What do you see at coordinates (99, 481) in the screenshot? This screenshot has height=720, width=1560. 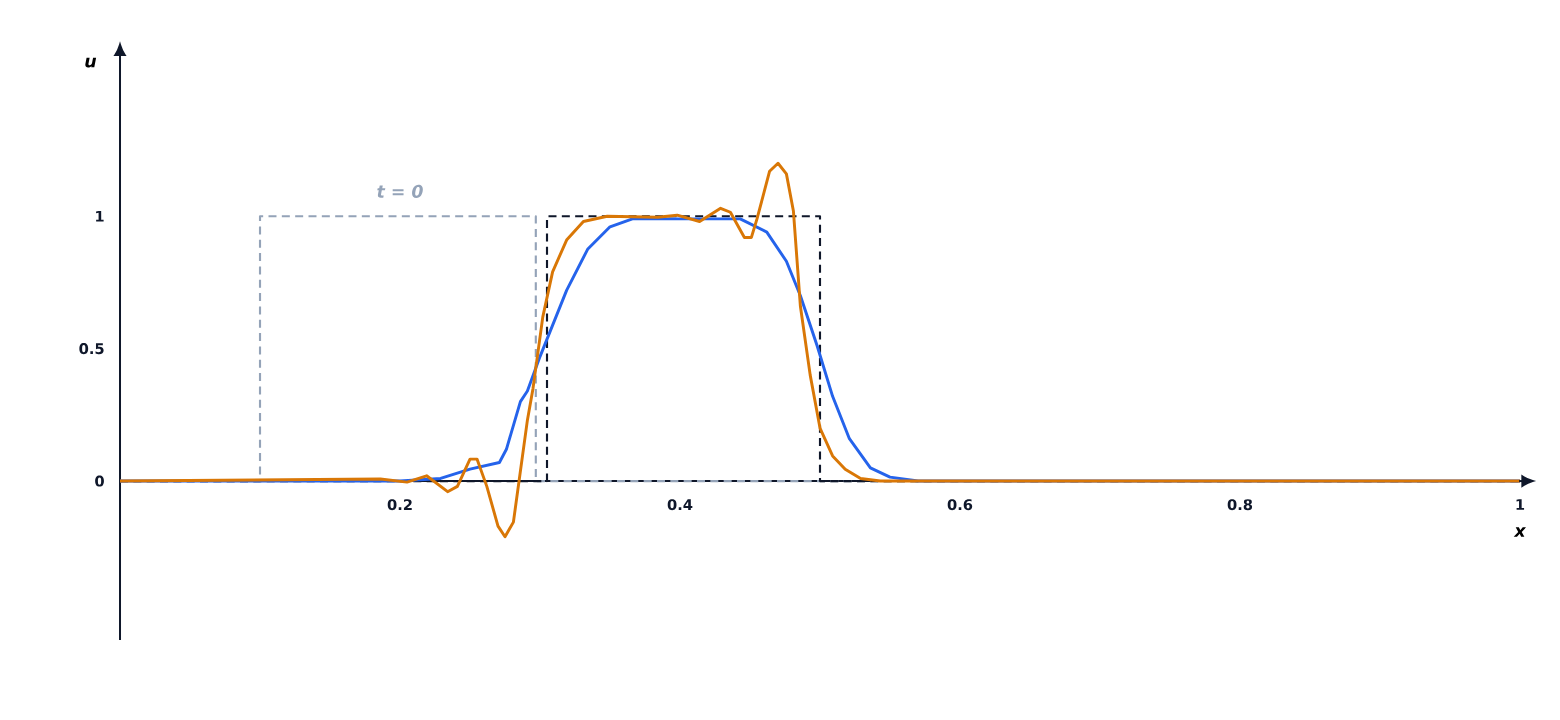 I see `y-tick-label: 0` at bounding box center [99, 481].